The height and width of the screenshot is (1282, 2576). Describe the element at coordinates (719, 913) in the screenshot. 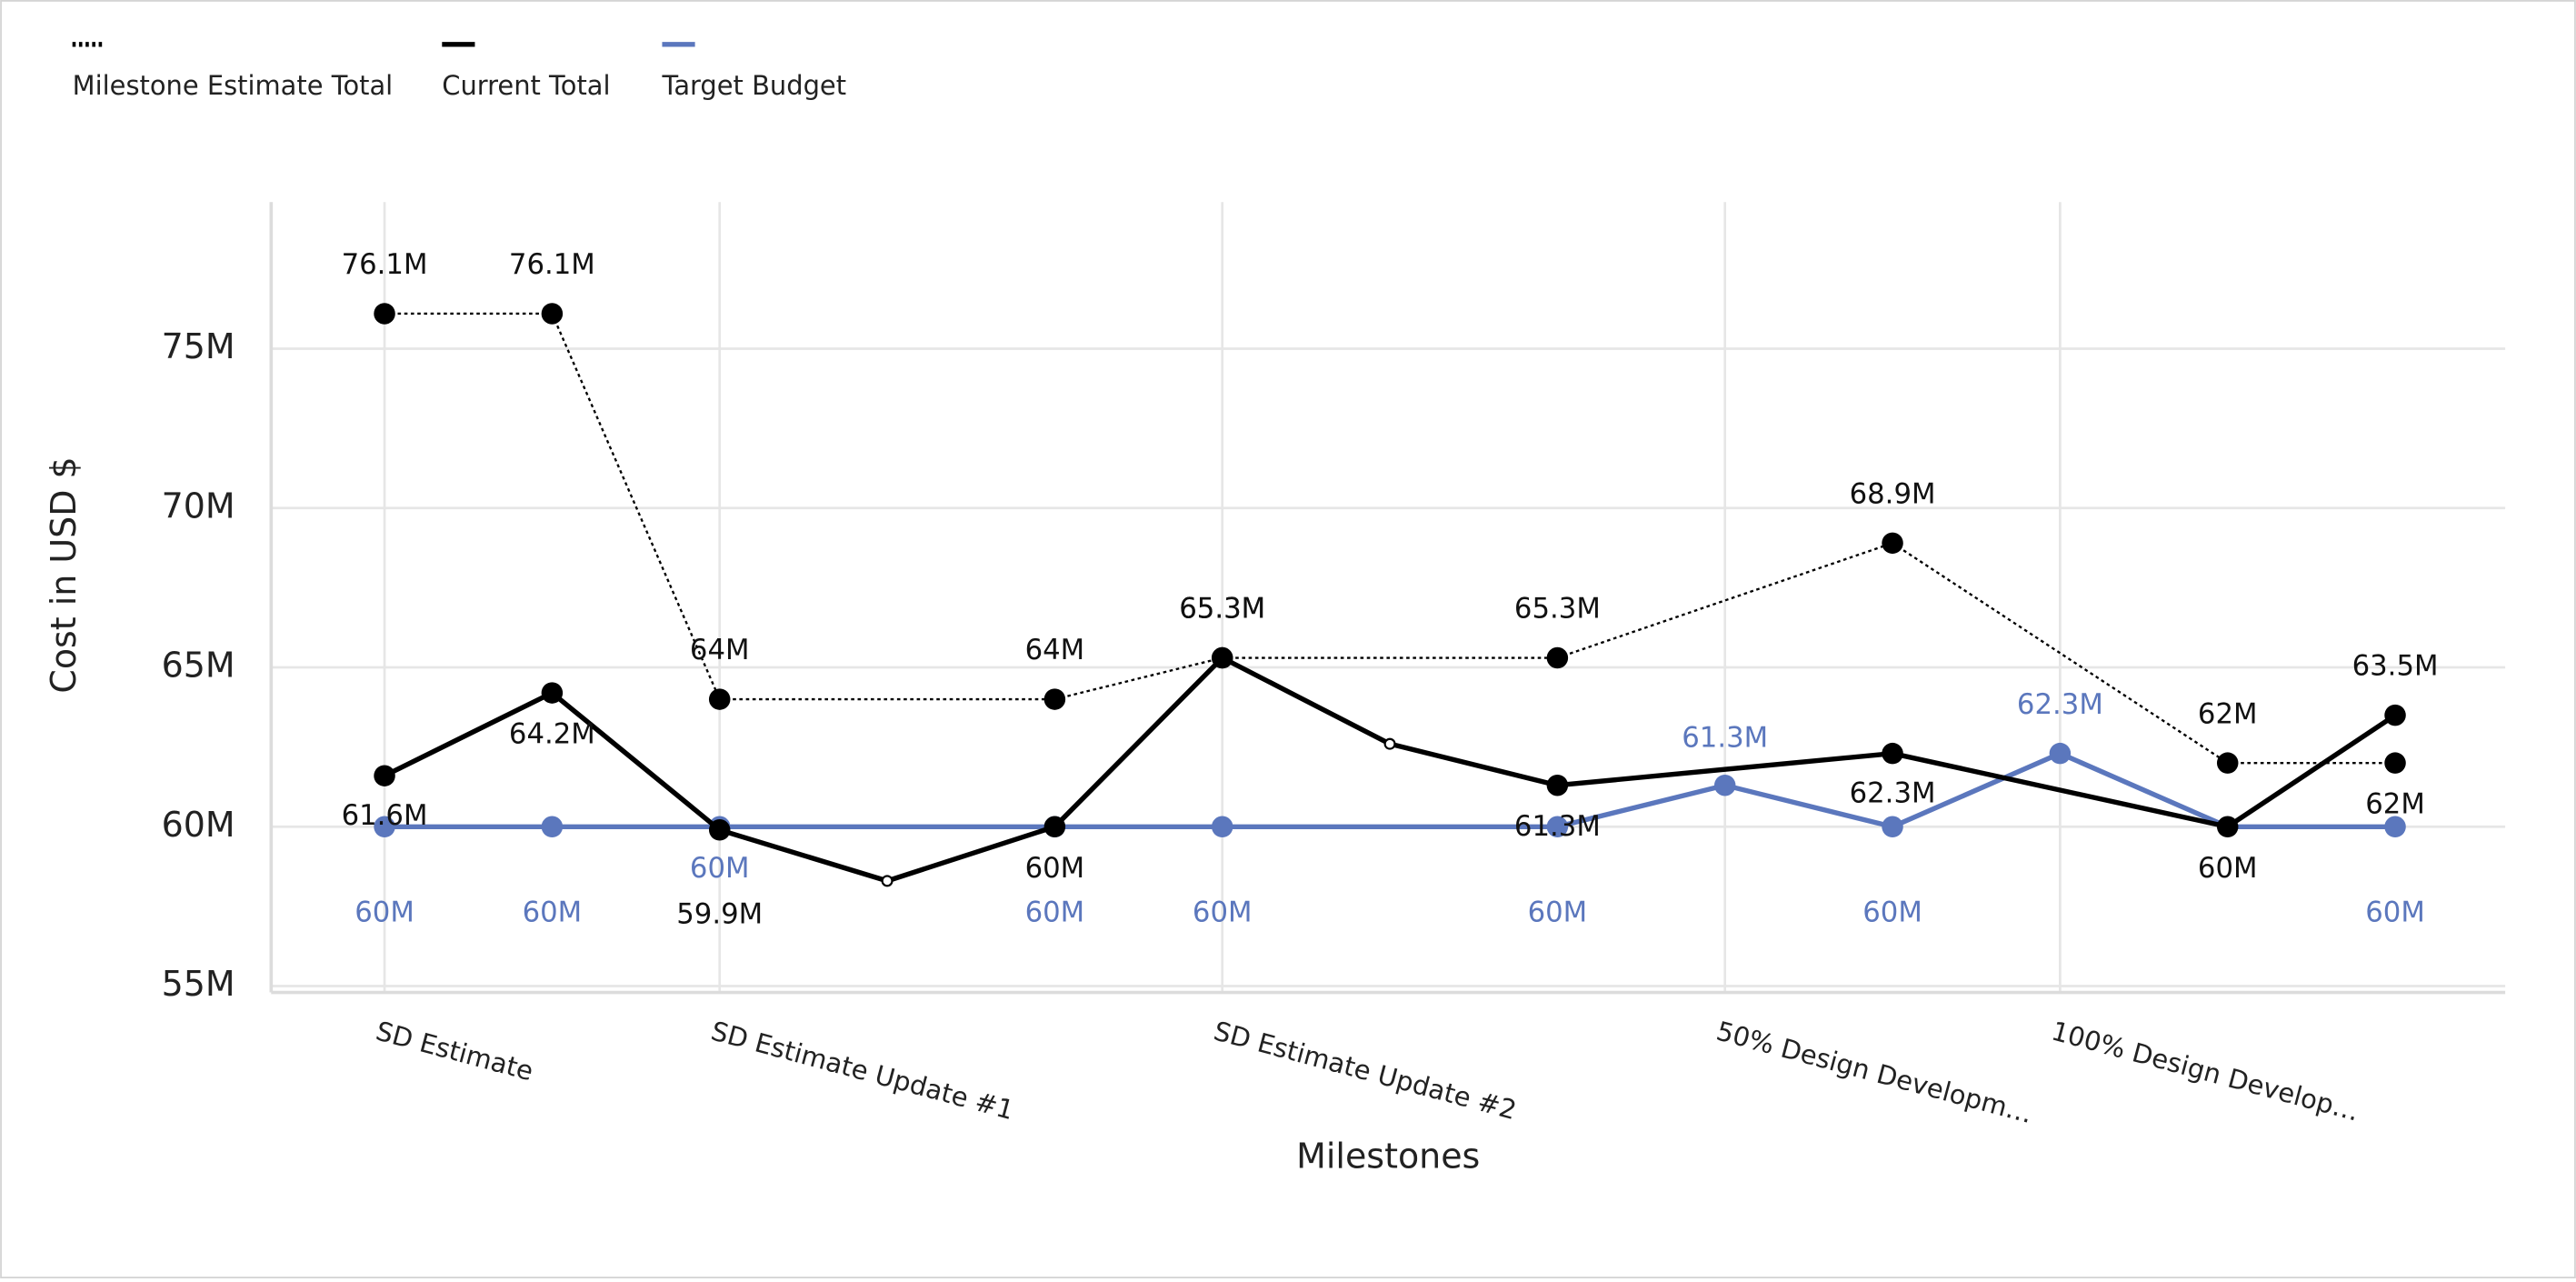

I see `data-label: 59.9M` at that location.